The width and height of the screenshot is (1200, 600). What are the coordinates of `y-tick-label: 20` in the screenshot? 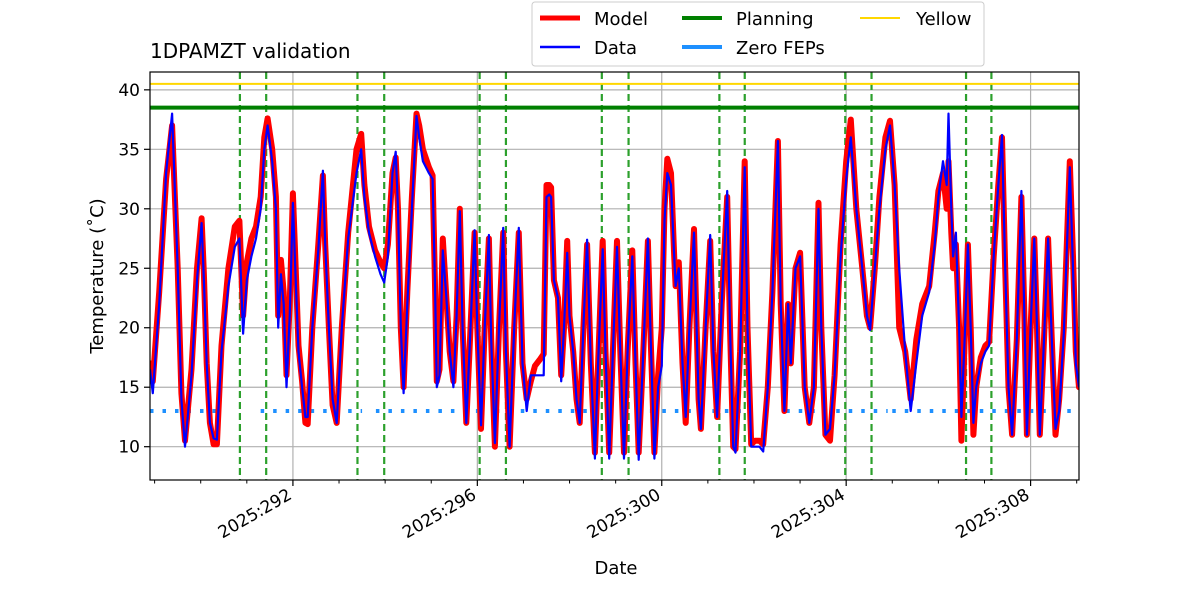 It's located at (129, 329).